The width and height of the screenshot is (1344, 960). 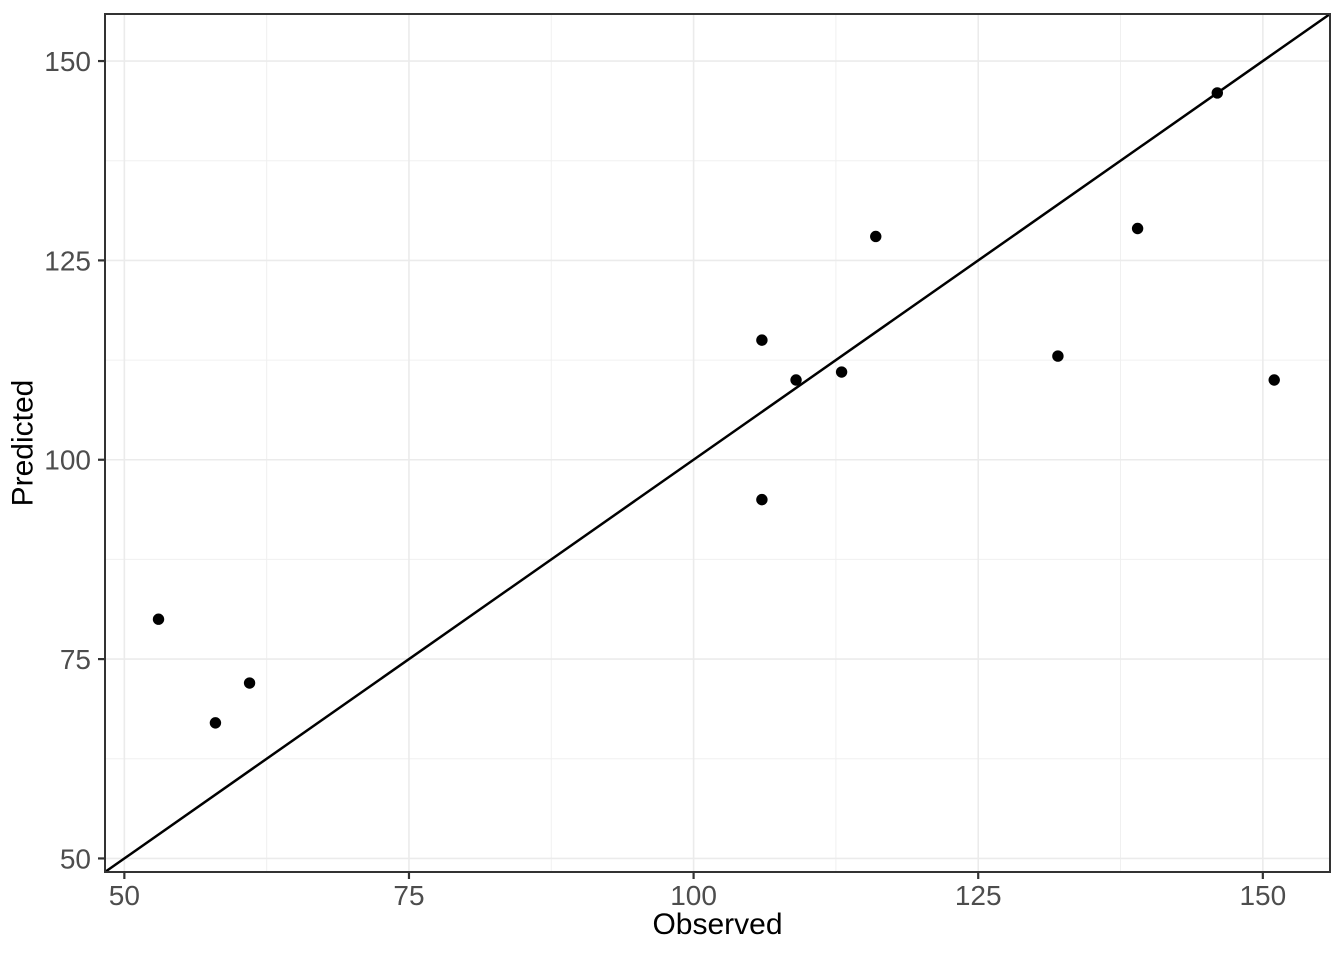 What do you see at coordinates (978, 895) in the screenshot?
I see `x-axis-tick-label: 125` at bounding box center [978, 895].